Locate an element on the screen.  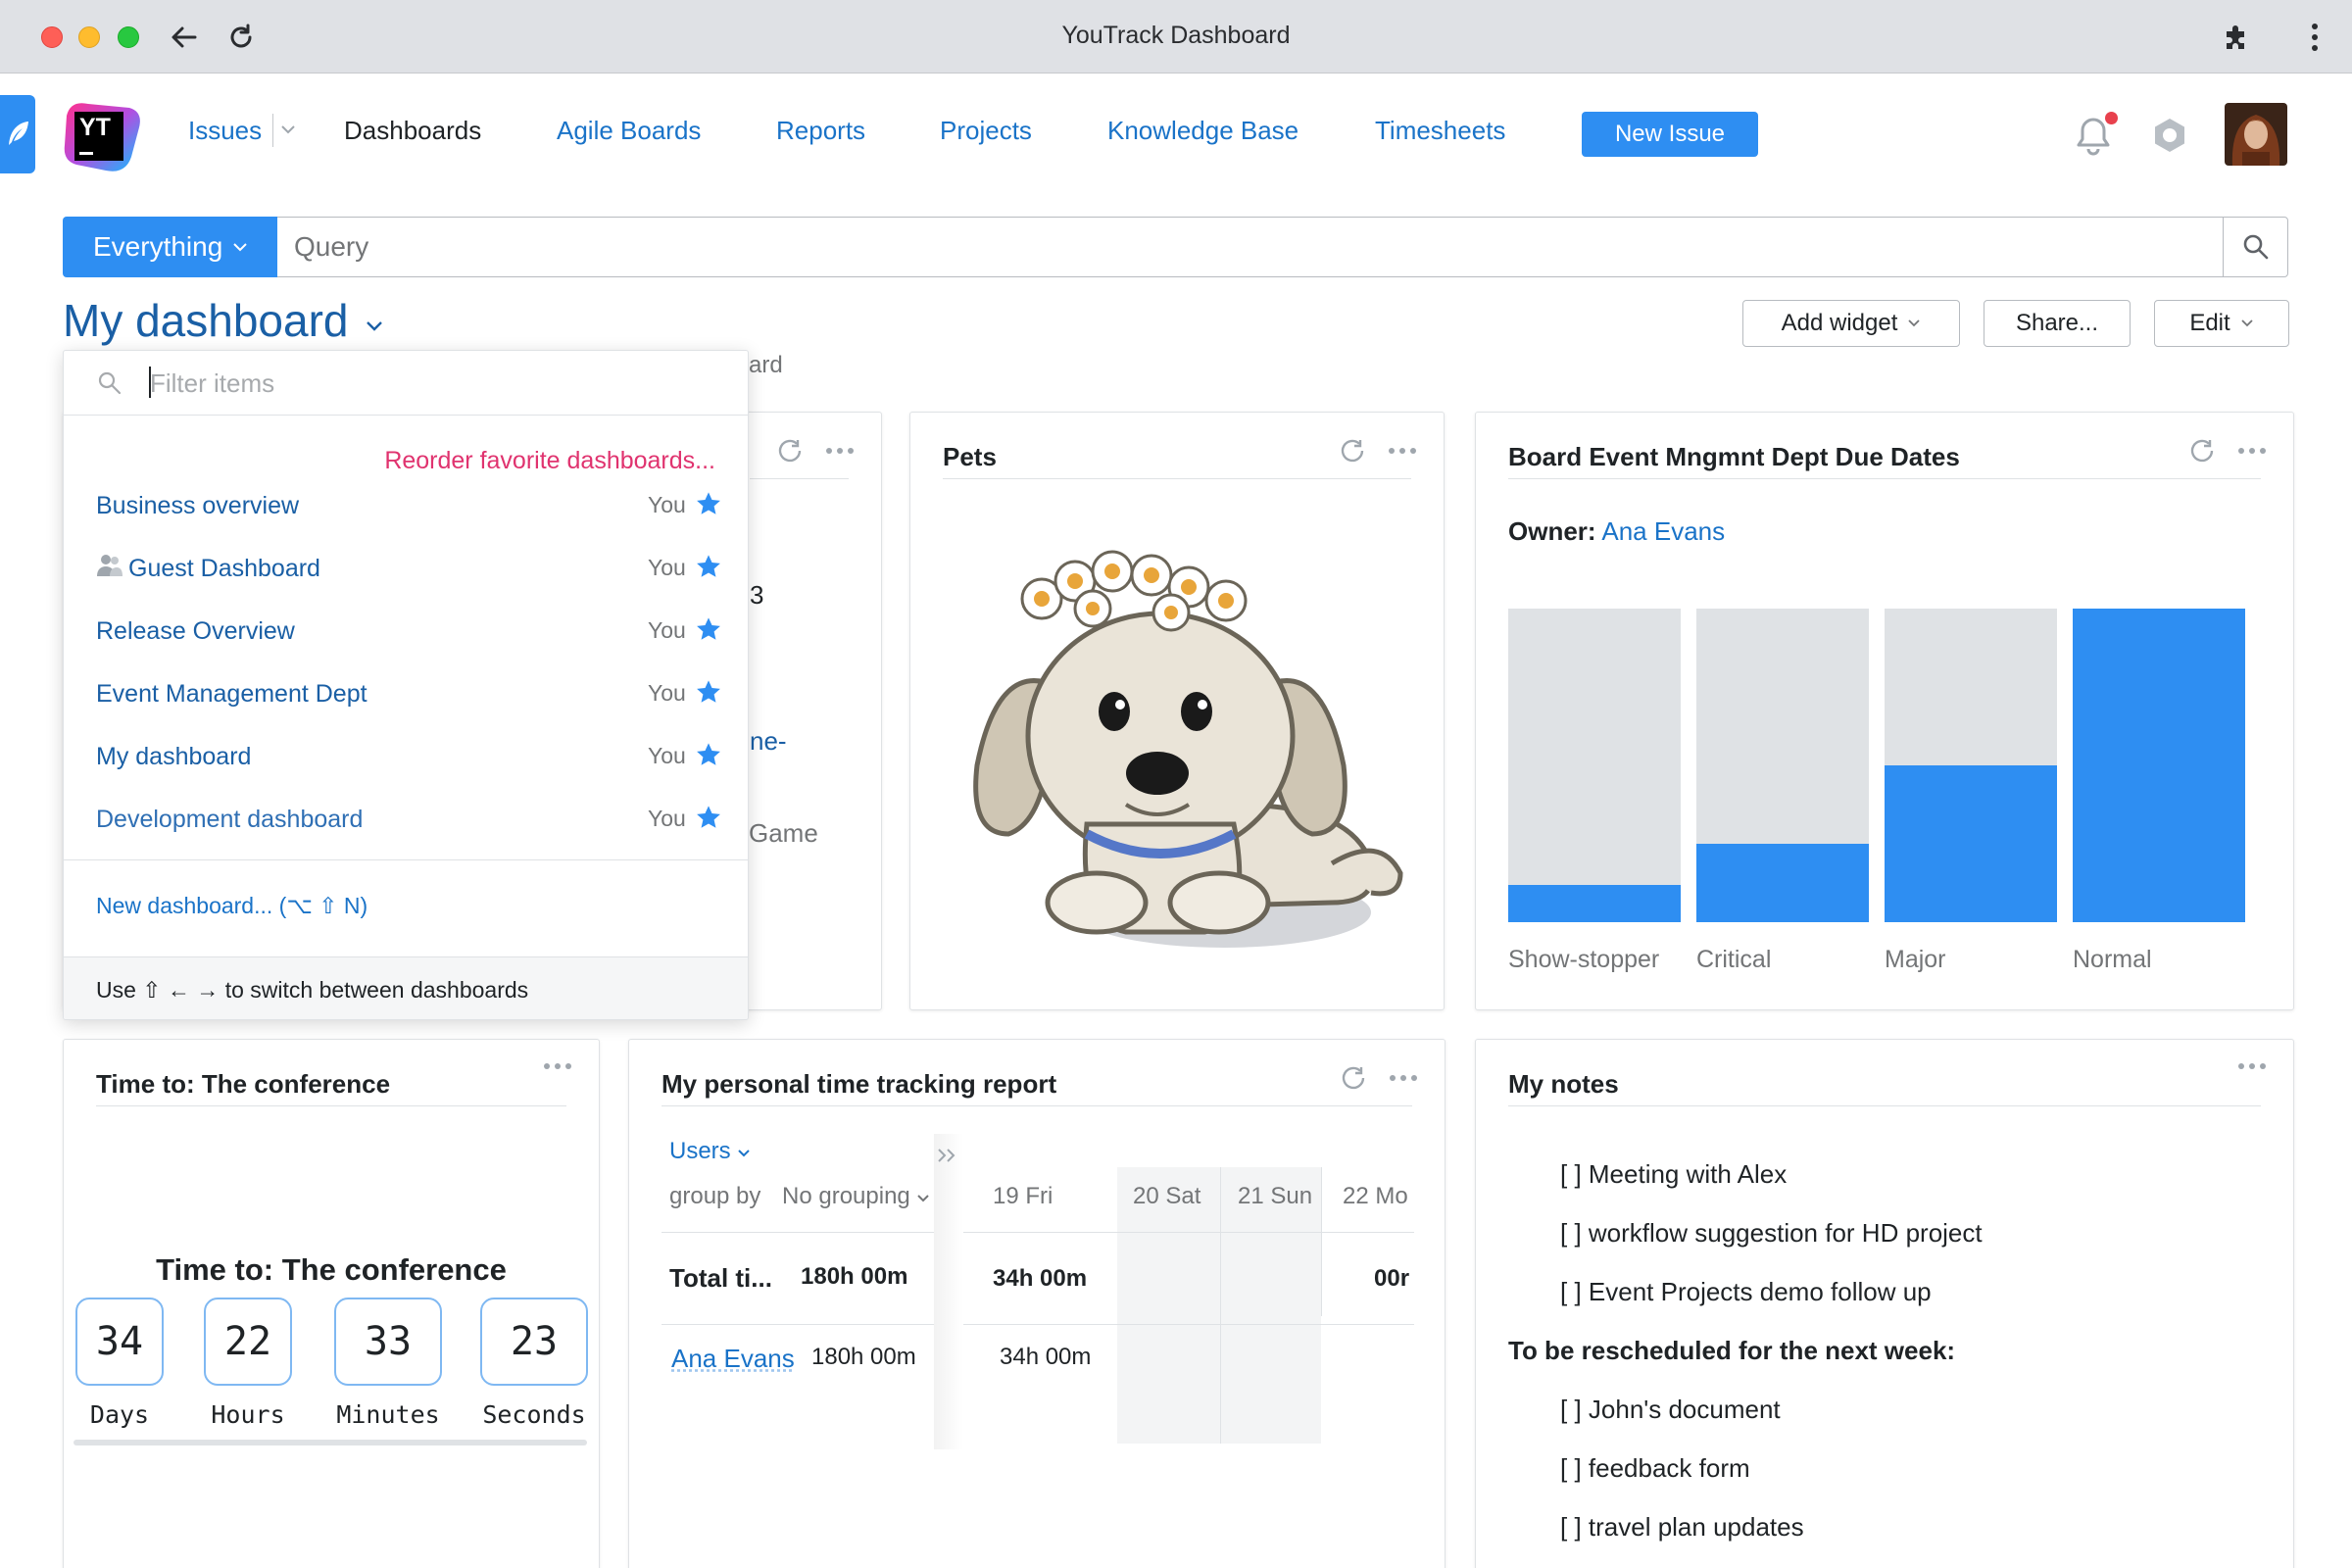
nav-timesheets: Timesheets is located at coordinates (1440, 130).